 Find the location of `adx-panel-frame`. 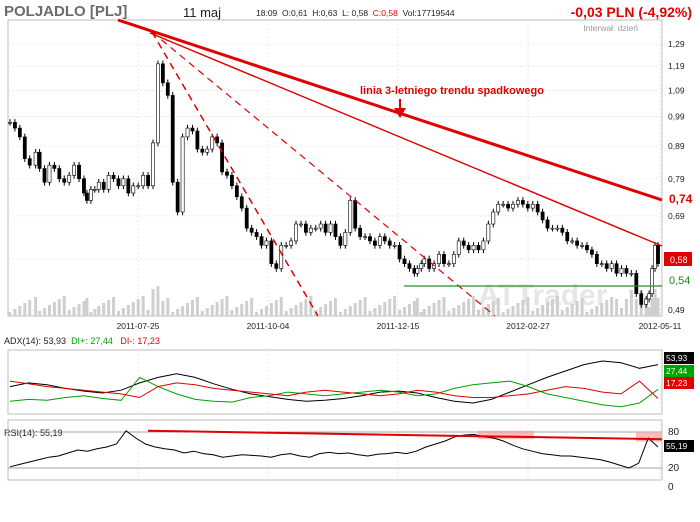

adx-panel-frame is located at coordinates (335, 382).